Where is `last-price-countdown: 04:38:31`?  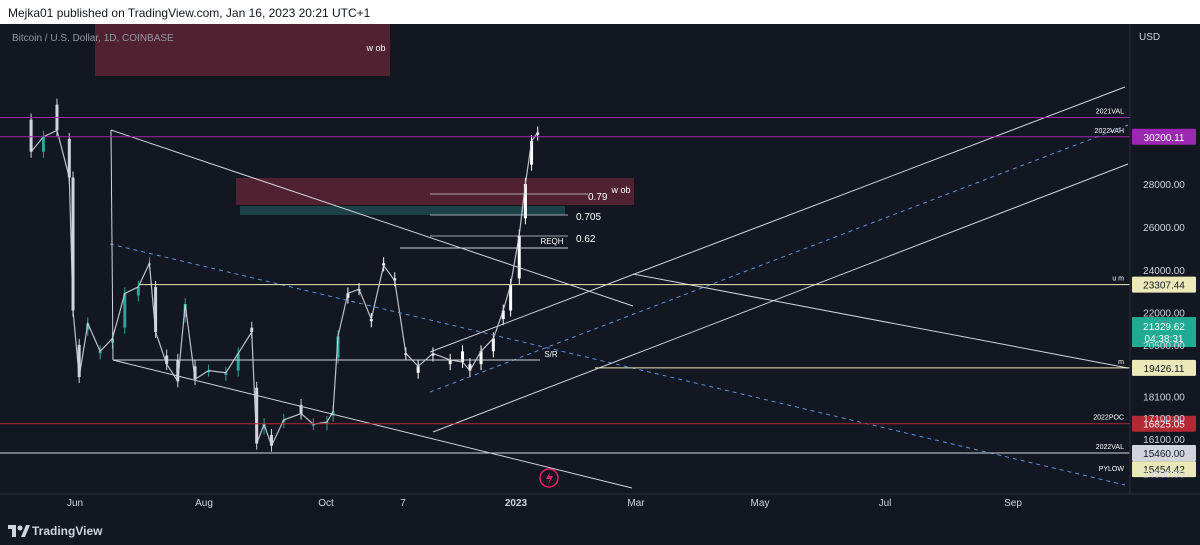 last-price-countdown: 04:38:31 is located at coordinates (1164, 339).